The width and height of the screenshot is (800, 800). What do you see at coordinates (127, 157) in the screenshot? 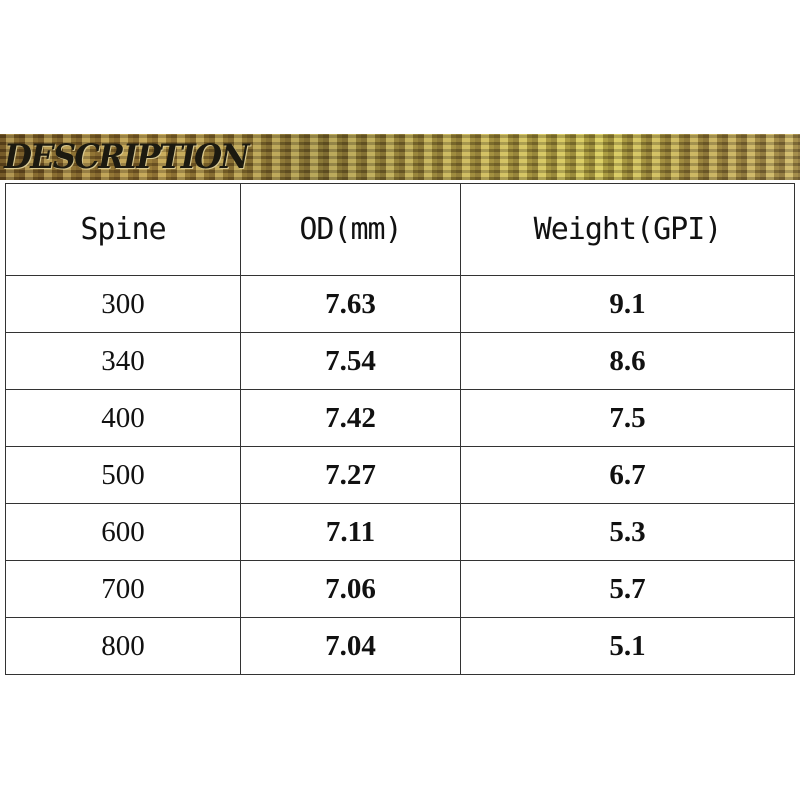
I see `banner-title: DESCRIPTION` at bounding box center [127, 157].